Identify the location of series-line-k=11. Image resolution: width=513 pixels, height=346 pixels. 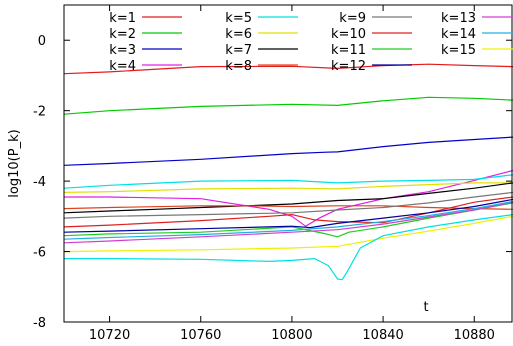
(288, 220).